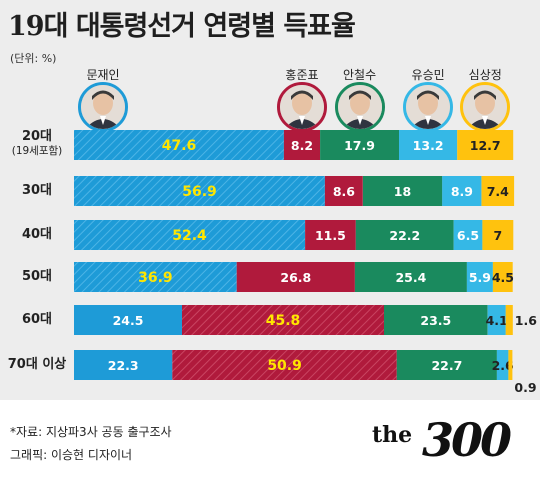 Image resolution: width=540 pixels, height=483 pixels. I want to click on value-label: 0.9, so click(525, 387).